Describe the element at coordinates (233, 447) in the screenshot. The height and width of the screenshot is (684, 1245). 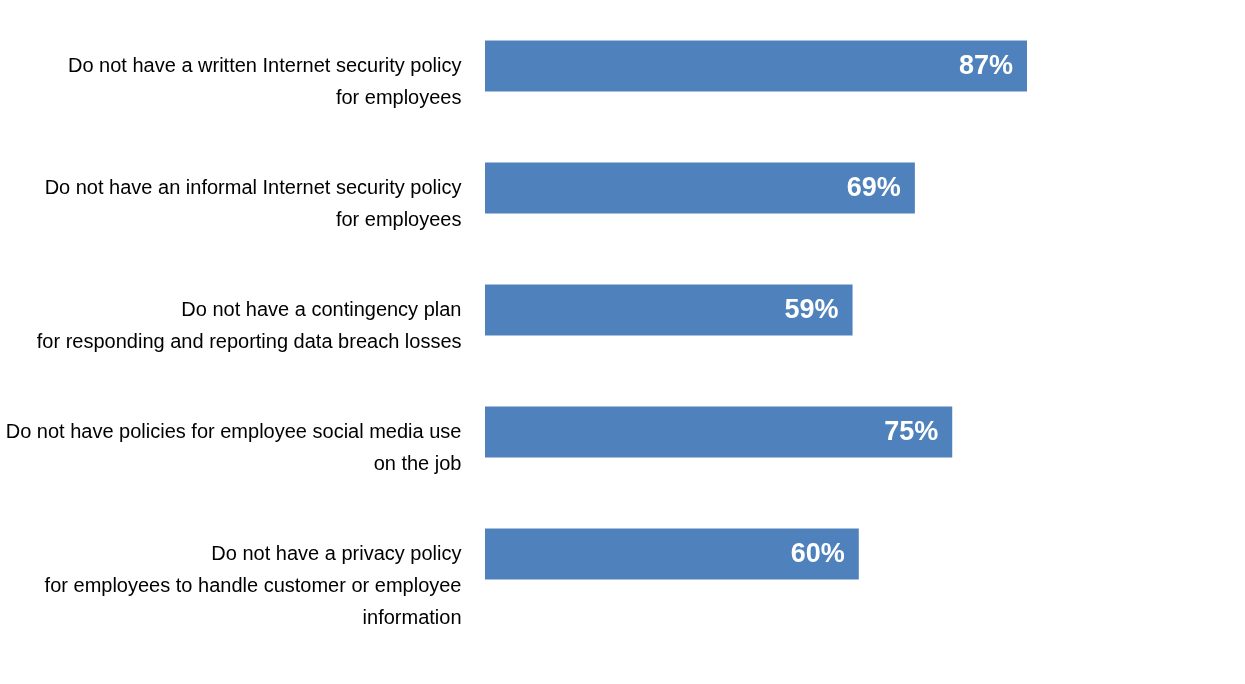
I see `y-tick-label: Do not have policies for employee social media use on the job` at that location.